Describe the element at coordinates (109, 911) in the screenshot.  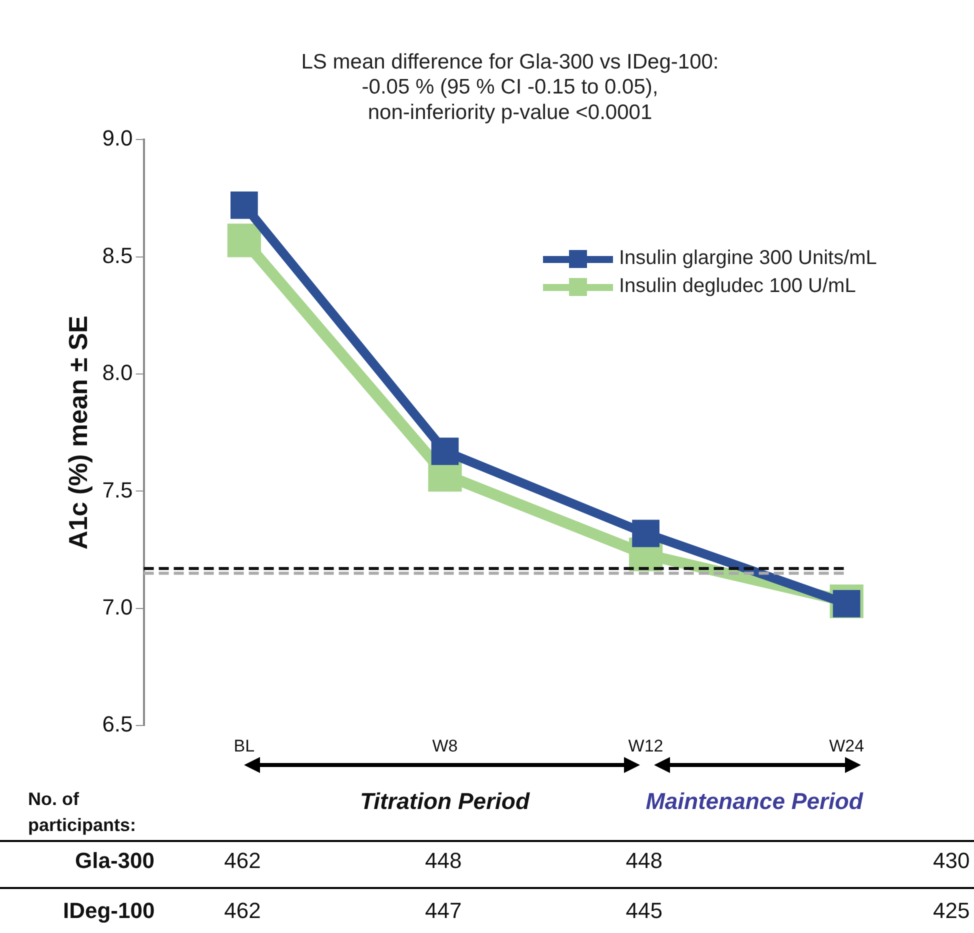
I see `text: IDeg-100` at that location.